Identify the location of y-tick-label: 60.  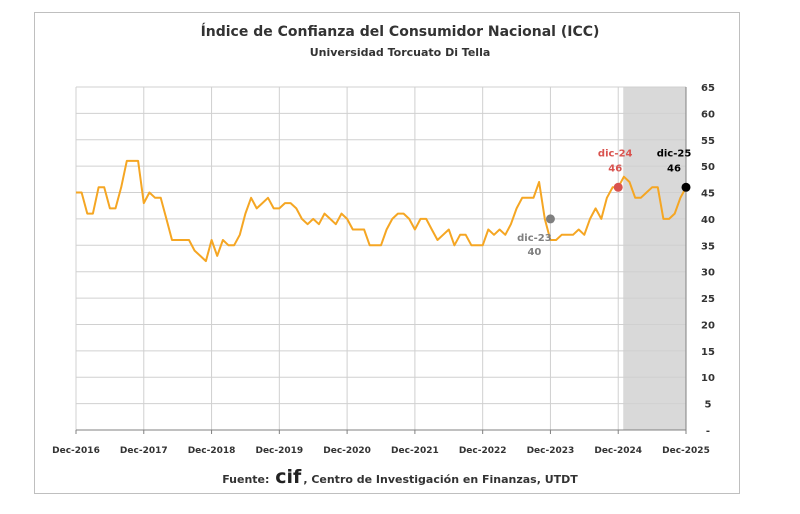
(708, 114).